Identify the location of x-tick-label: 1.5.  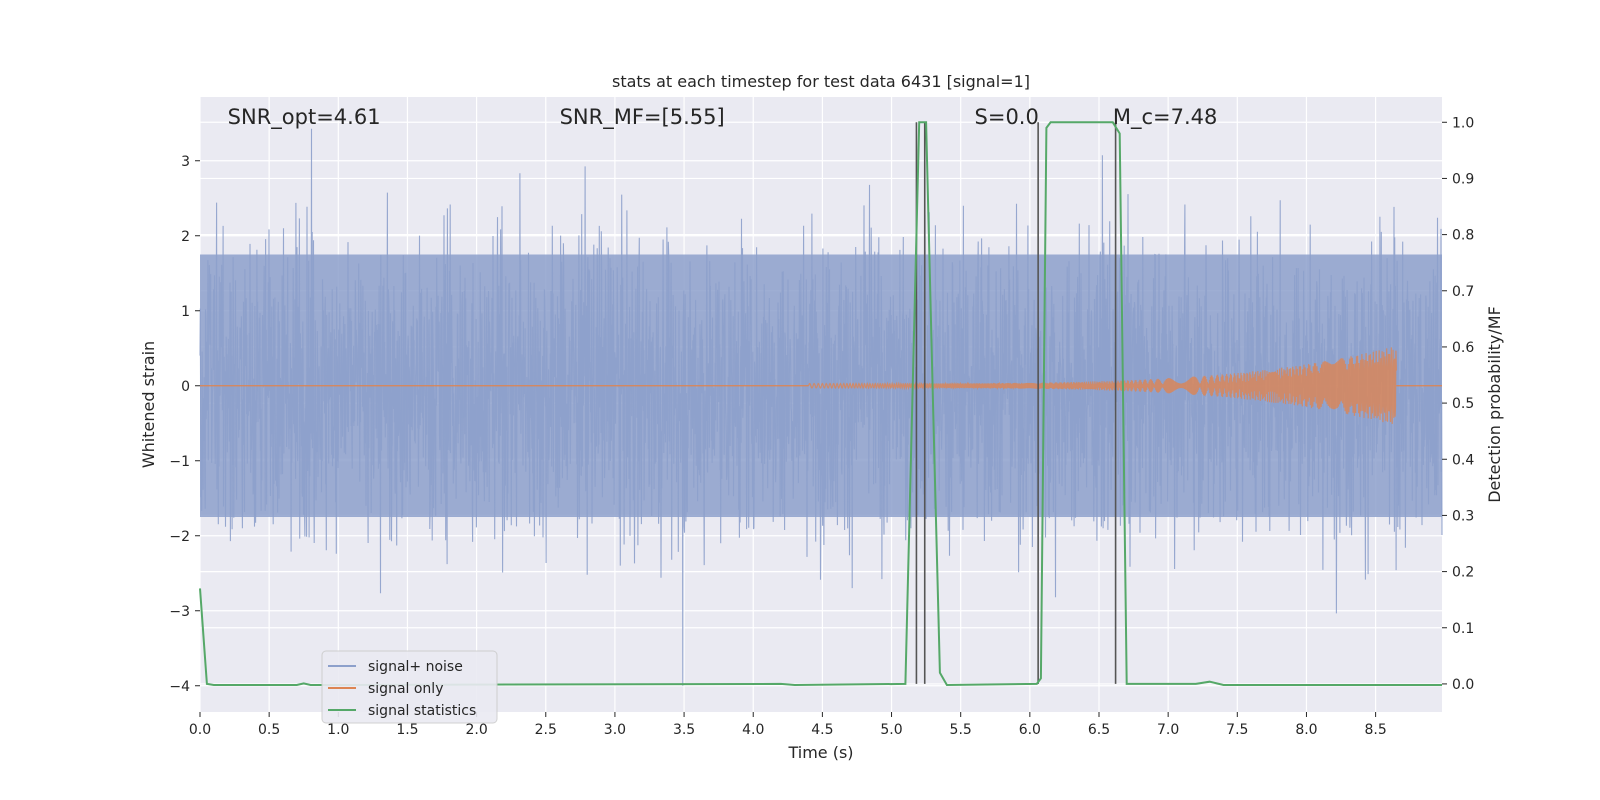
(407, 730).